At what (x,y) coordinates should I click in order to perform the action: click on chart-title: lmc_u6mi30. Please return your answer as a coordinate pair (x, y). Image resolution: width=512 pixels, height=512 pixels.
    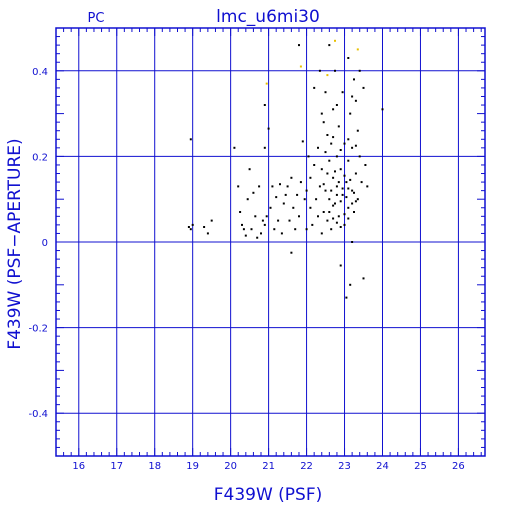
    Looking at the image, I should click on (268, 17).